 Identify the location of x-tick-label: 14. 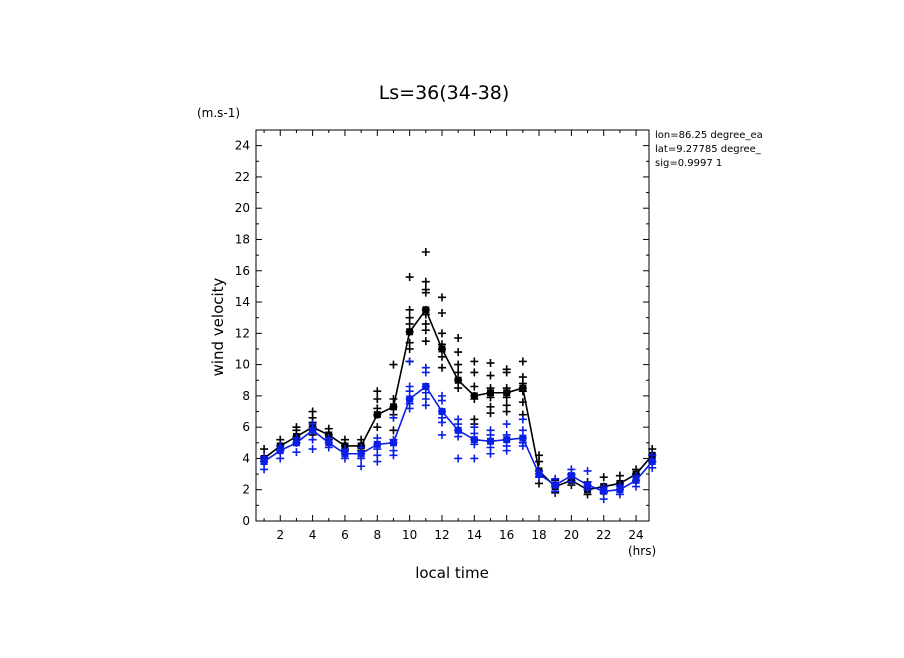
(474, 535).